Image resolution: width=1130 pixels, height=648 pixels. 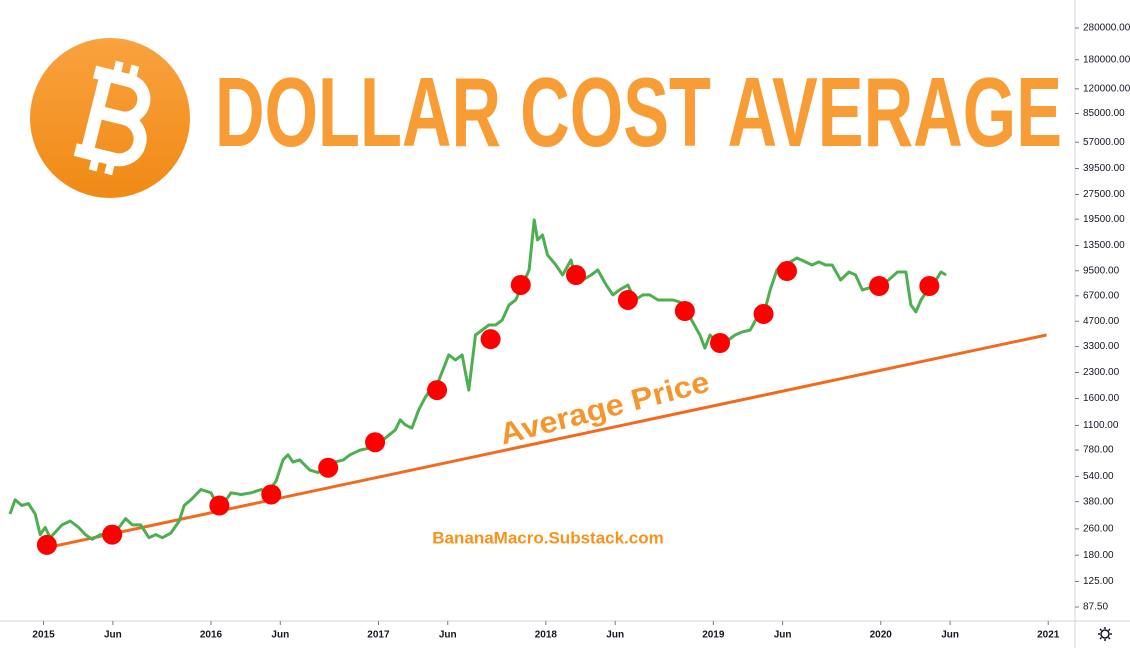 I want to click on annotation: BananaMacro.Substack.com, so click(x=547, y=537).